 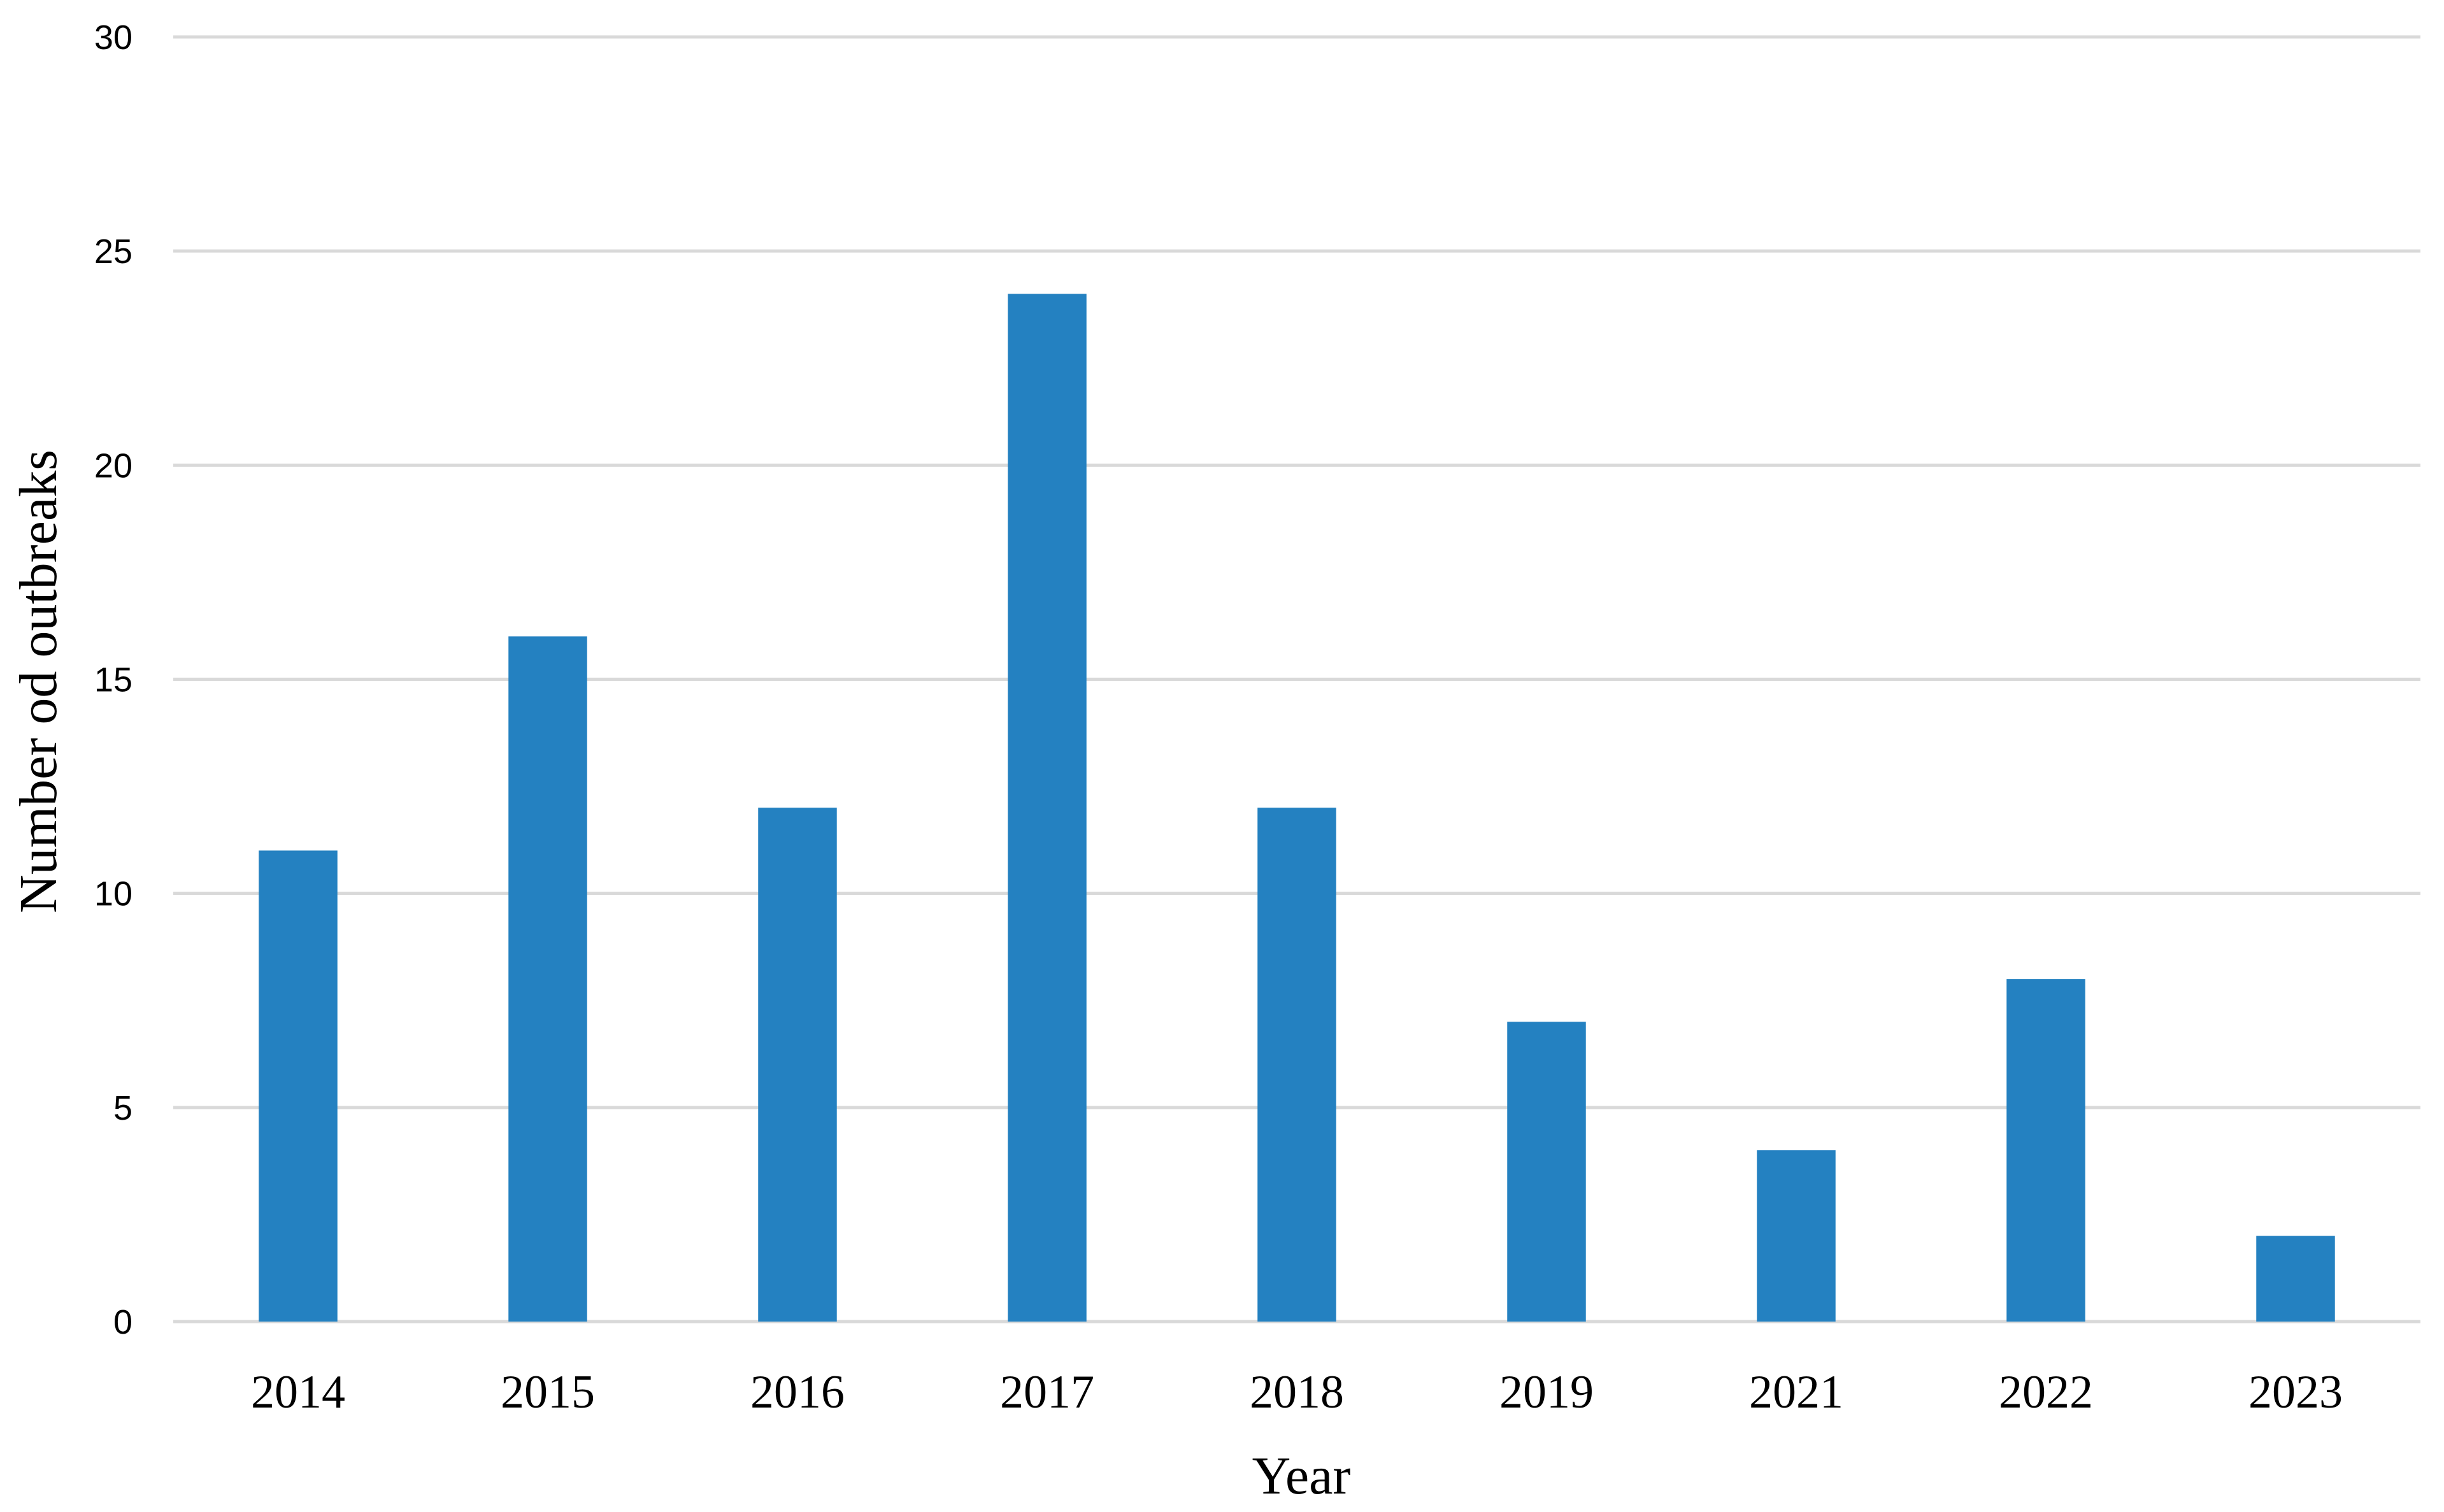 What do you see at coordinates (38, 681) in the screenshot?
I see `y-axis-title: Number od outbreaks` at bounding box center [38, 681].